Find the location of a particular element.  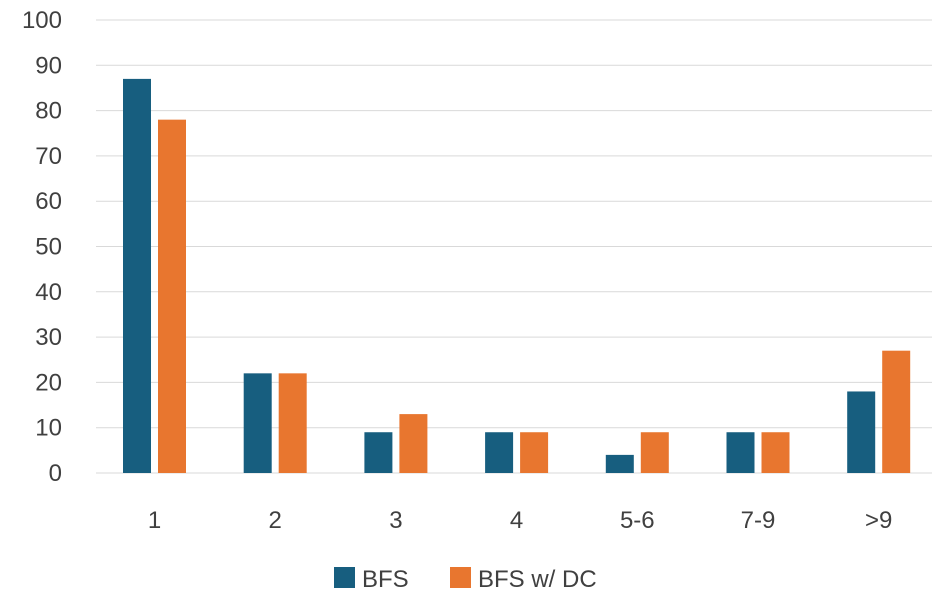

x-axis-ticks: 1 2 3 4 5-6 7-9 >9 is located at coordinates (520, 520).